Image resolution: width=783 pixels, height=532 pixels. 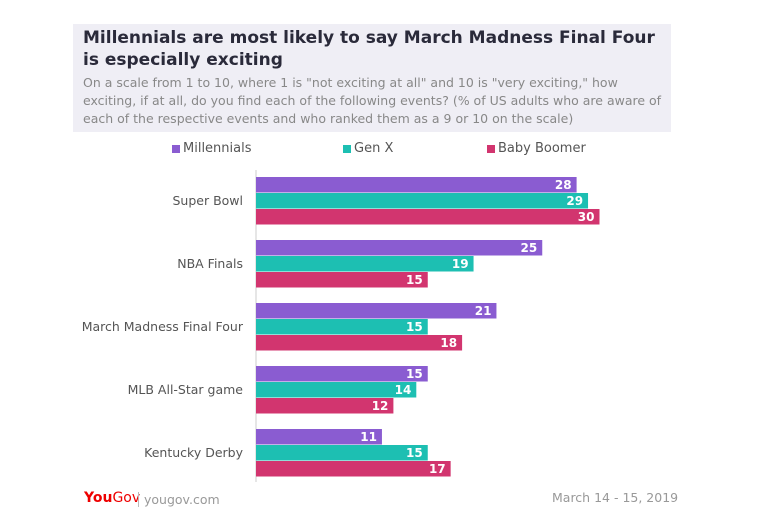 What do you see at coordinates (542, 148) in the screenshot?
I see `legend-label: Baby Boomer` at bounding box center [542, 148].